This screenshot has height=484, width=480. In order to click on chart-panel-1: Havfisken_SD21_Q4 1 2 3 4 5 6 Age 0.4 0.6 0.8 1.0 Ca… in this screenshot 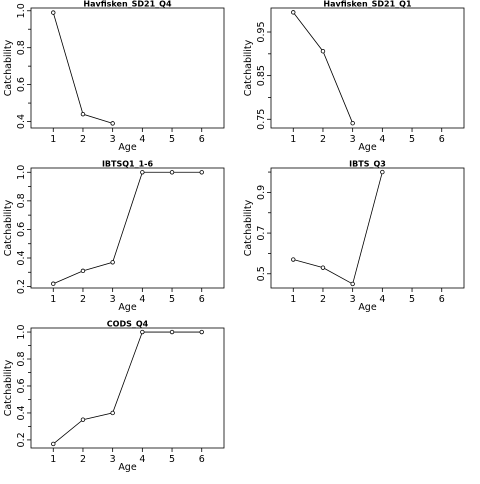, I will do `click(114, 76)`.